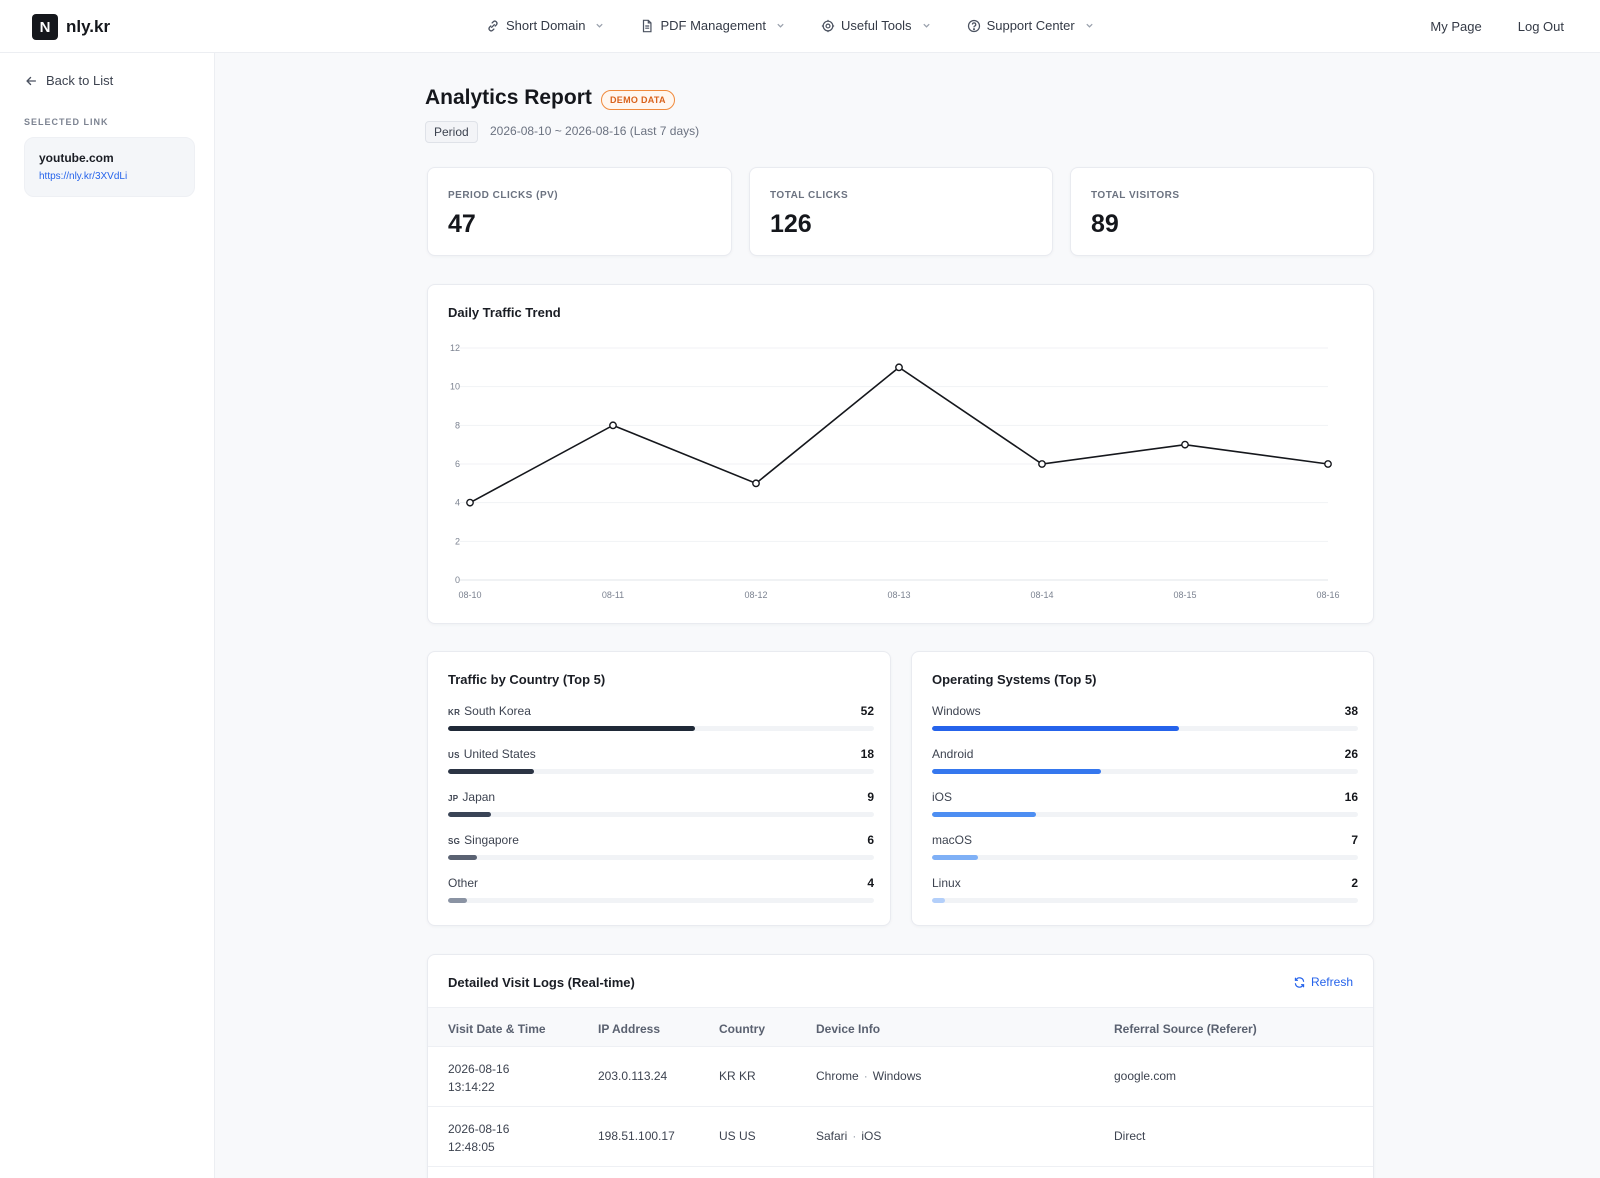 Image resolution: width=1600 pixels, height=1178 pixels. Describe the element at coordinates (1323, 982) in the screenshot. I see `refresh-button: Refresh` at that location.